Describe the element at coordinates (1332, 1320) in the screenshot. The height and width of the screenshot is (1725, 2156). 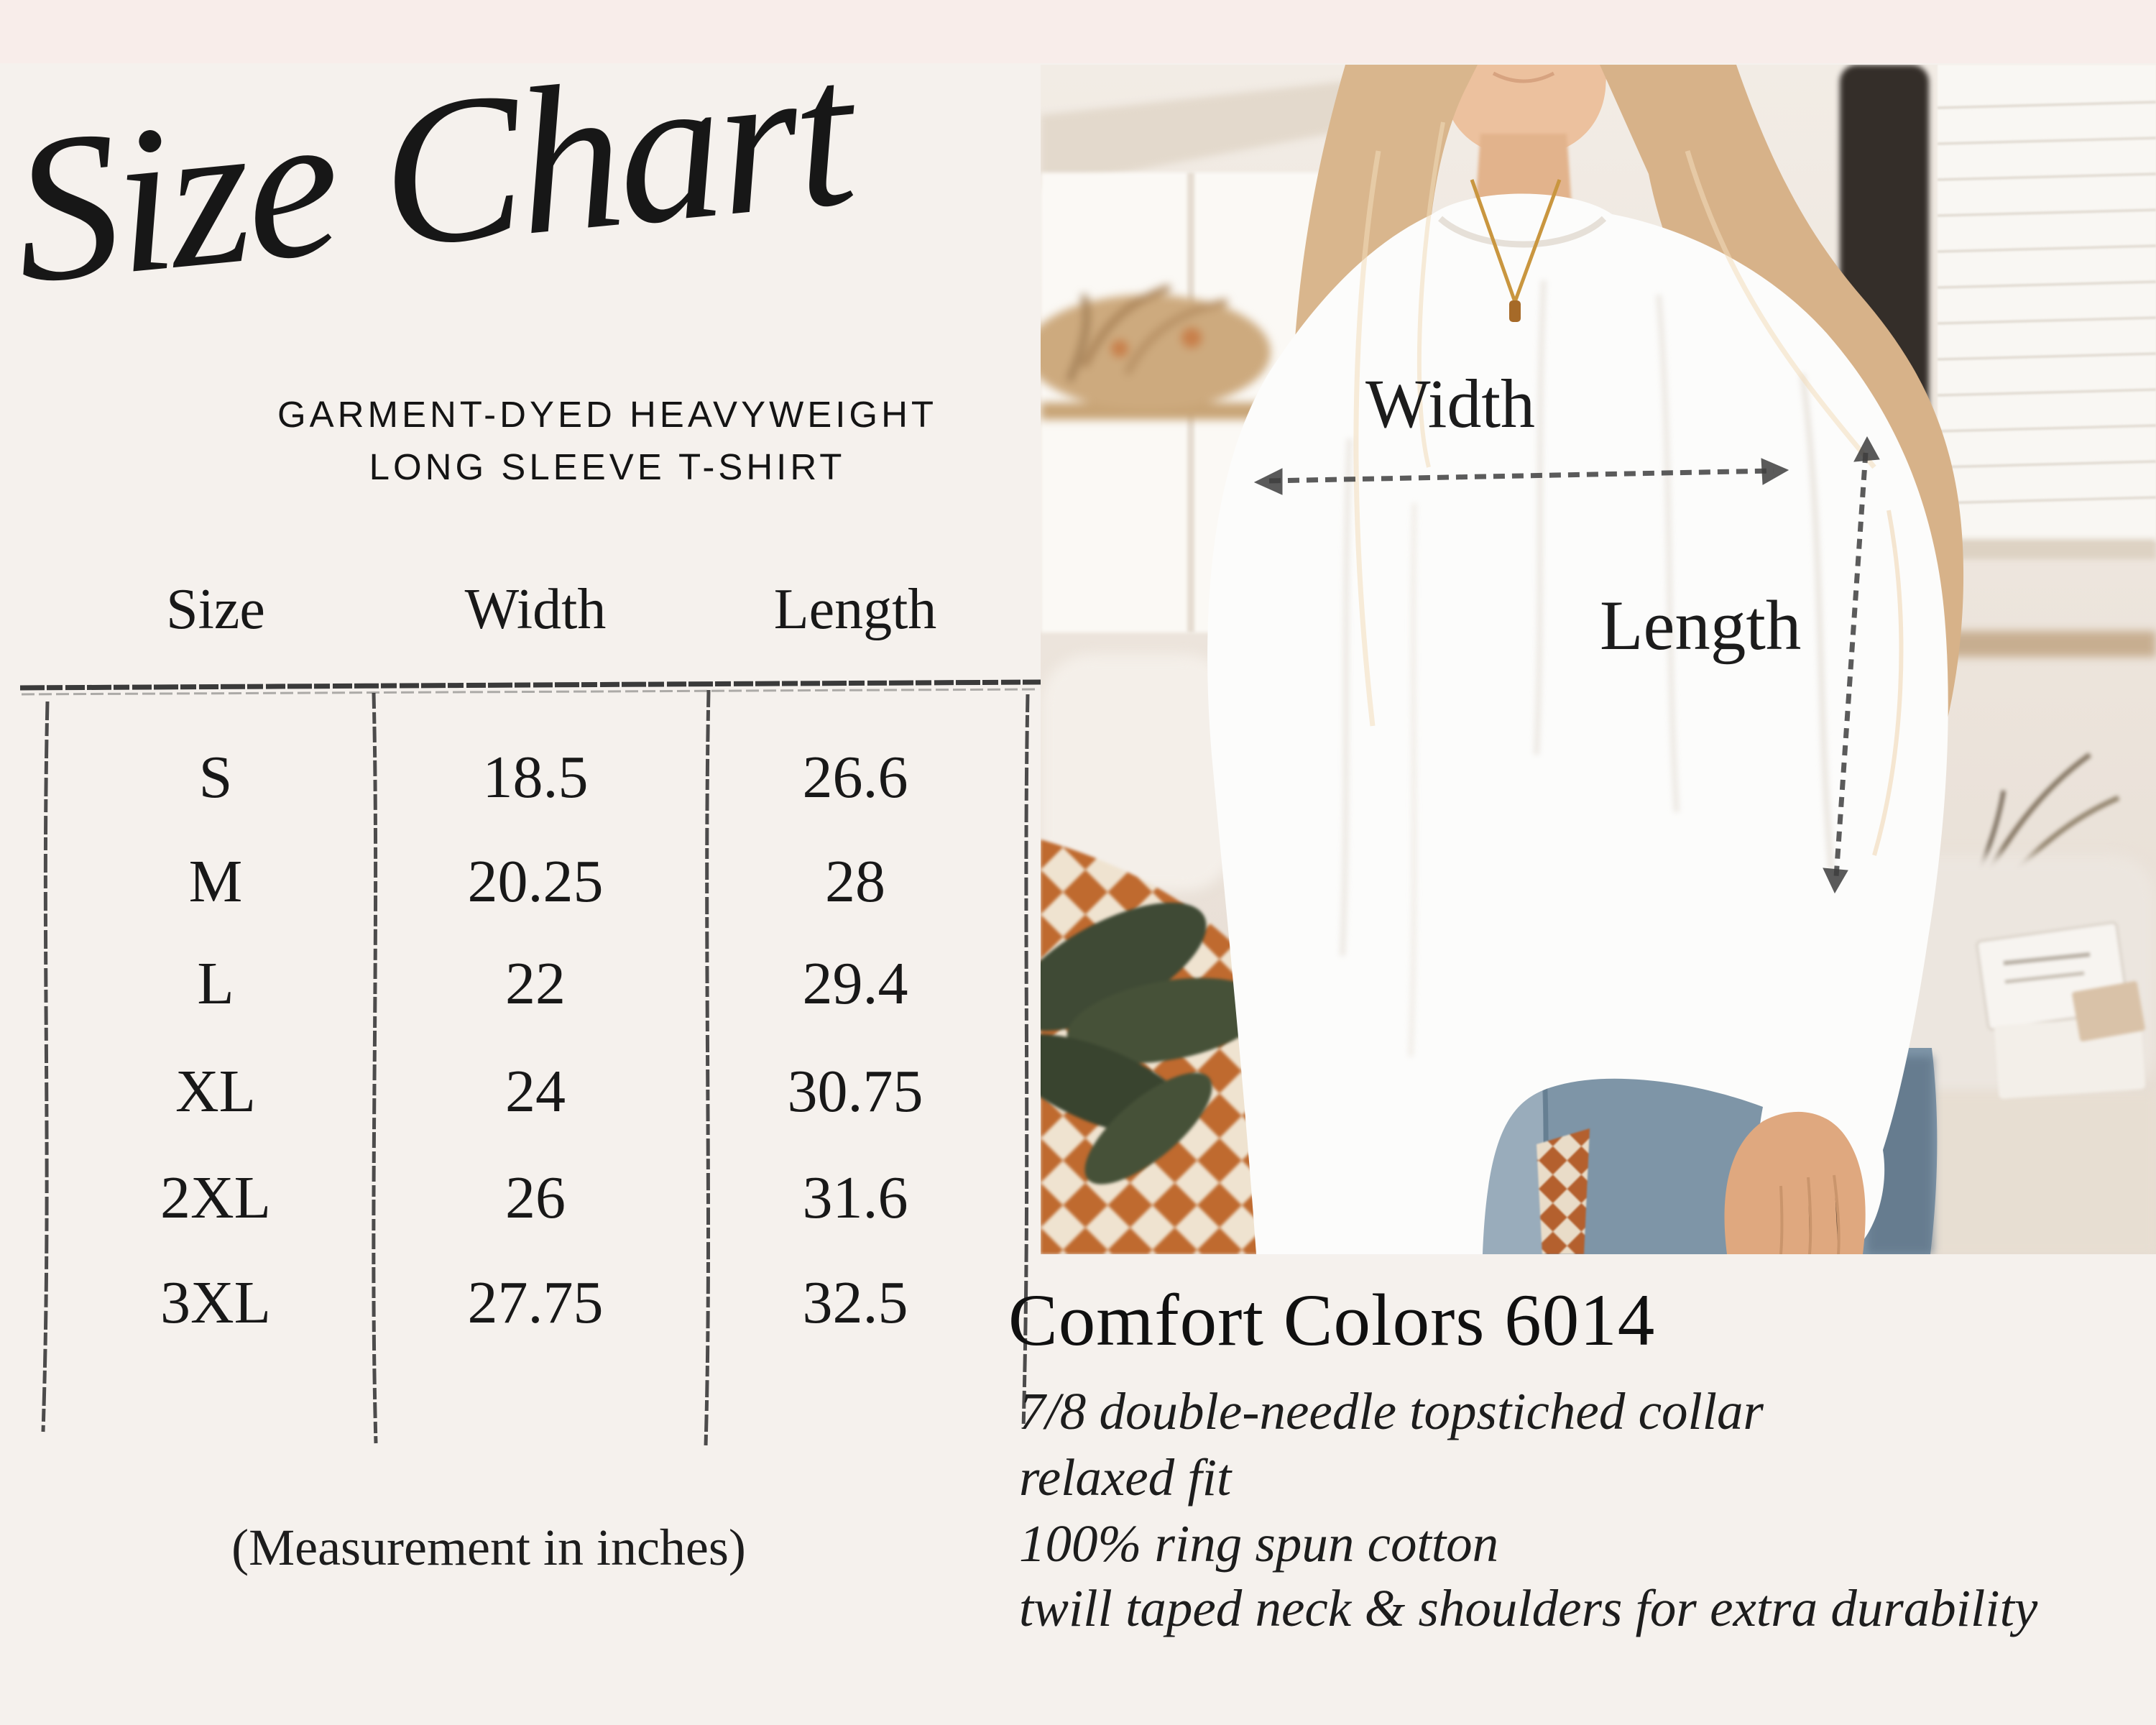
I see `product-name: Comfort Colors 6014` at that location.